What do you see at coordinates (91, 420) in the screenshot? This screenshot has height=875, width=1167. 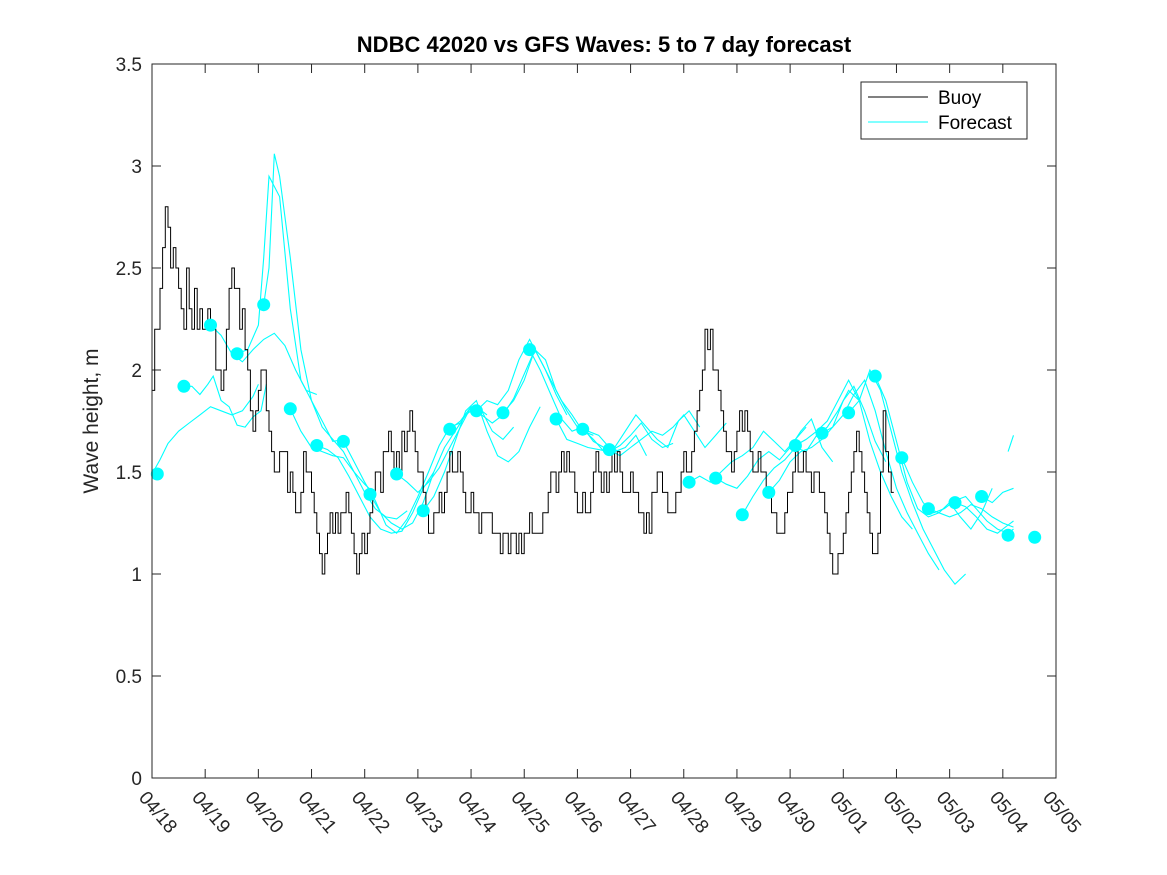 I see `y-axis-label: Wave height, m` at bounding box center [91, 420].